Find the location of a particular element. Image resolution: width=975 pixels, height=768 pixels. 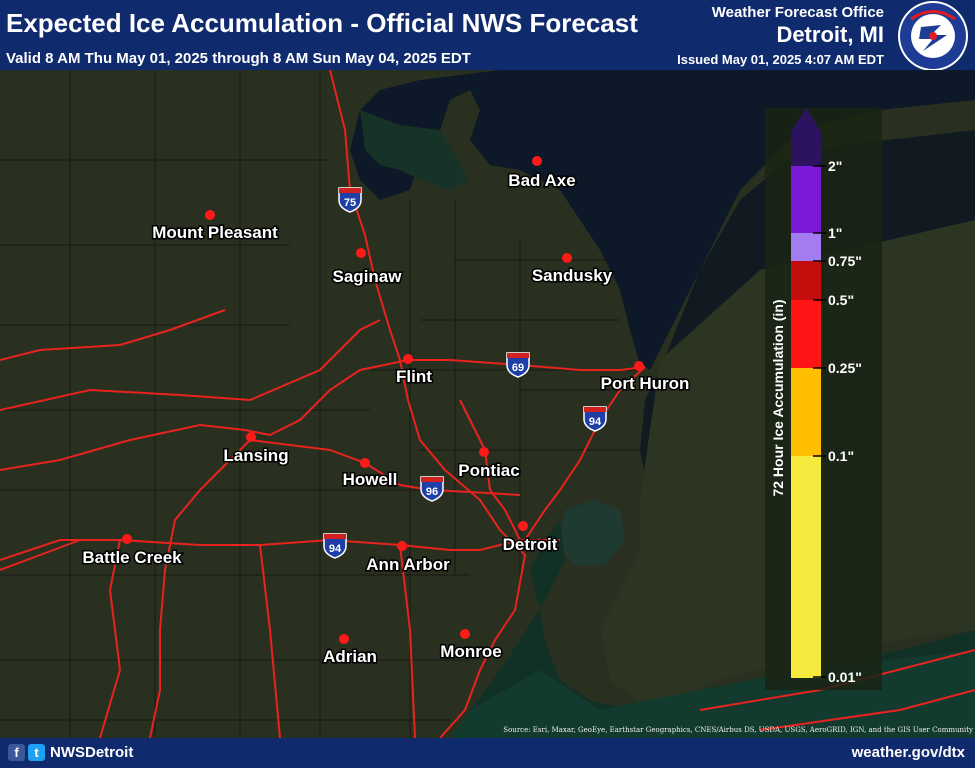

legend-tick-label: 0.25" is located at coordinates (845, 368).